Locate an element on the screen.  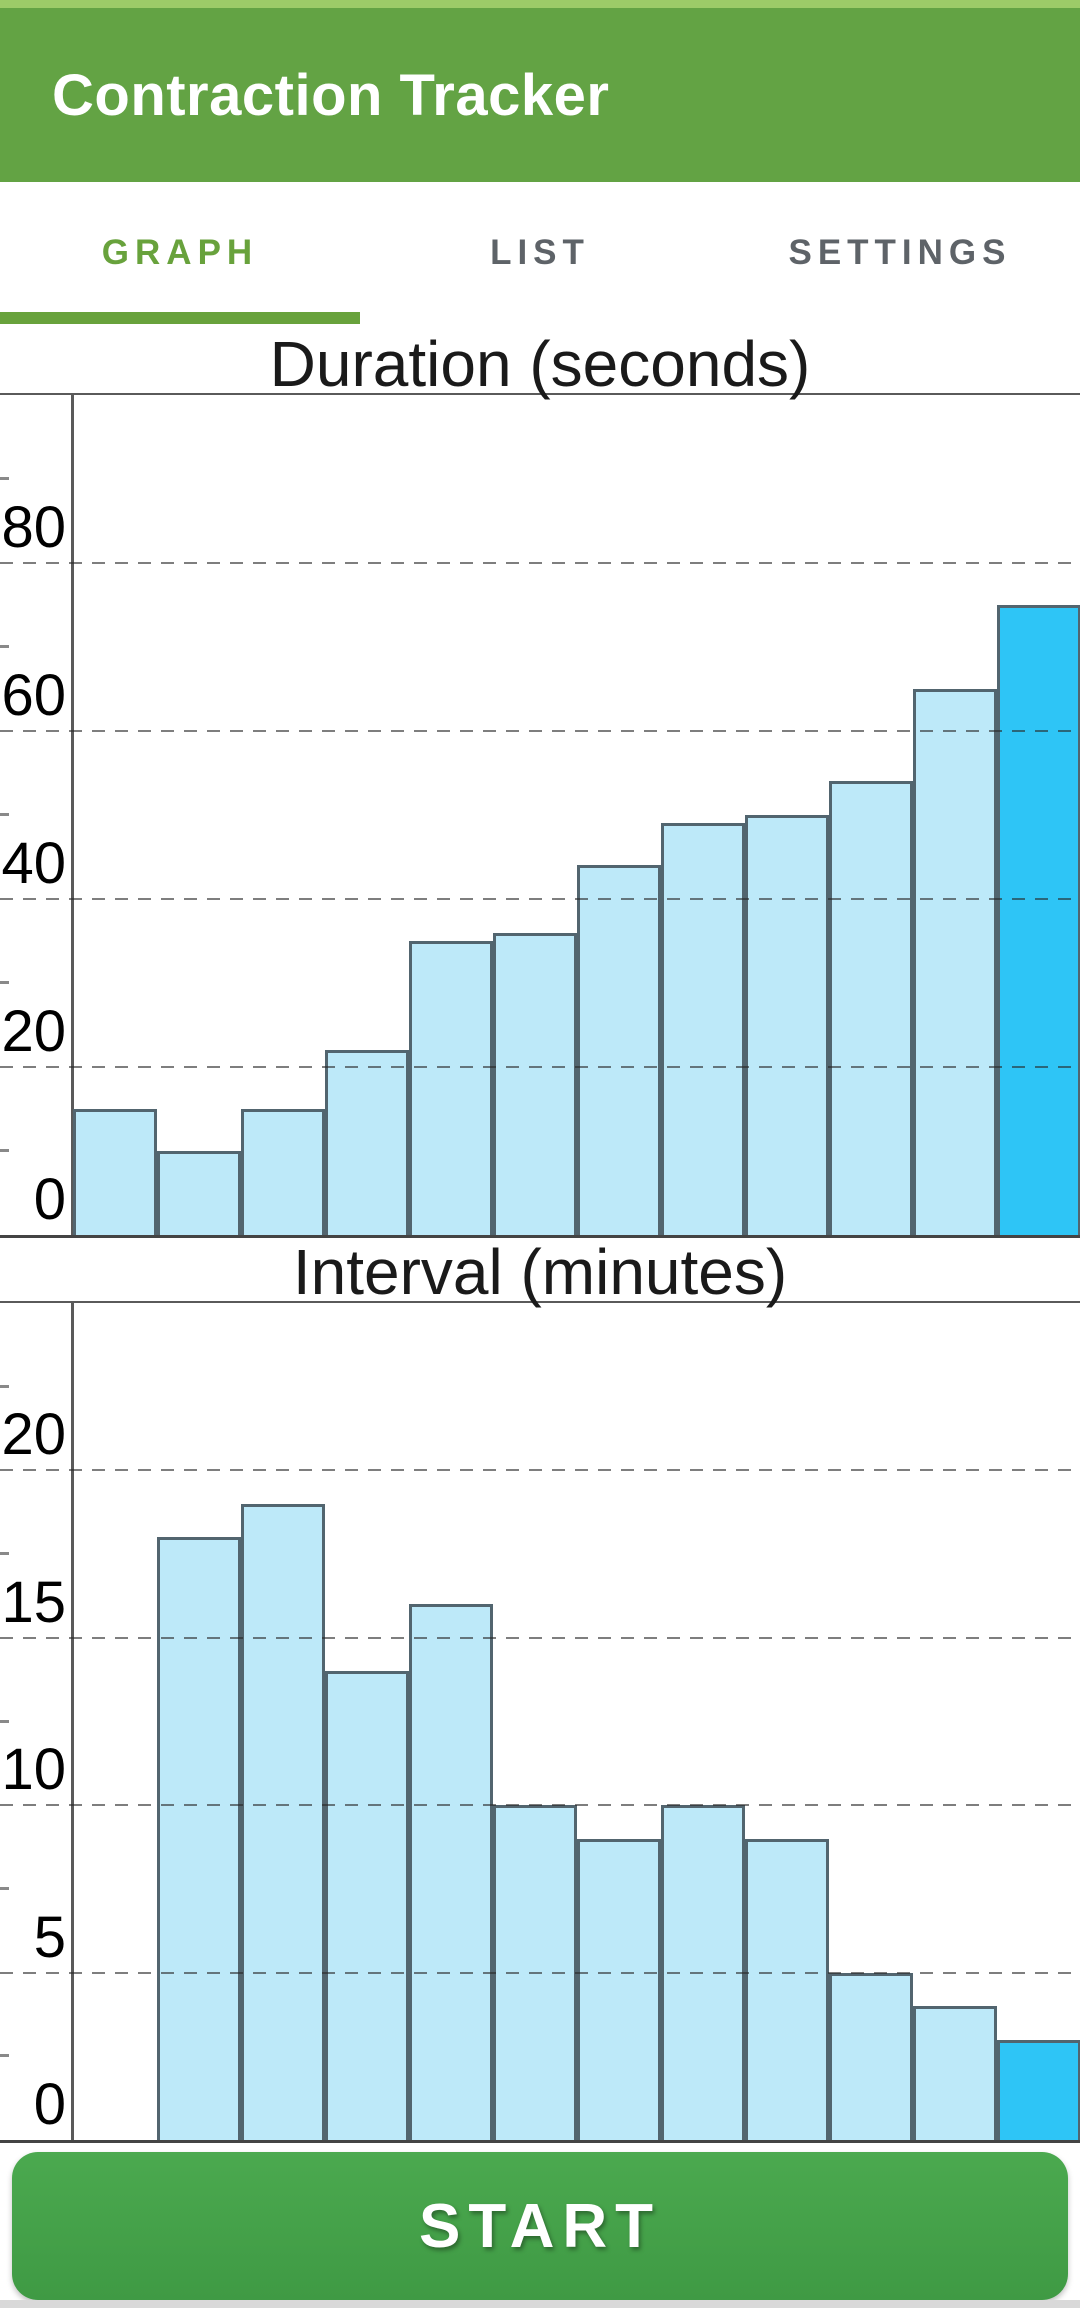
y-tick-label-80: 80 is located at coordinates (33, 527).